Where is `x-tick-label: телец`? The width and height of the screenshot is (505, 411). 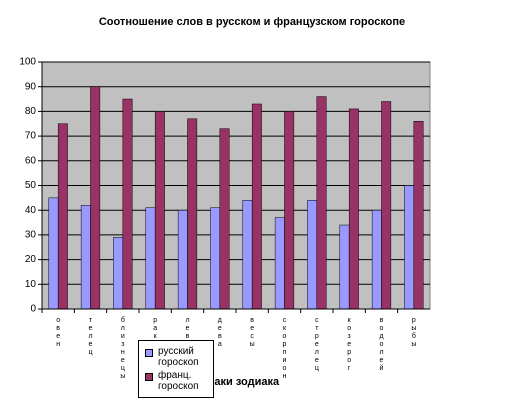
x-tick-label: телец is located at coordinates (90, 337).